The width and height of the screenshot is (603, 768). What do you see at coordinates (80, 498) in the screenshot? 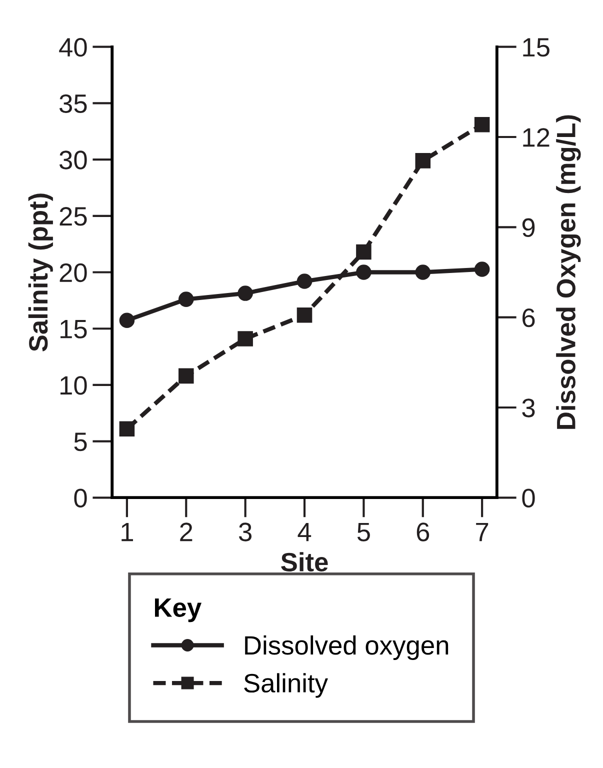
I see `y-tick-label: 0` at bounding box center [80, 498].